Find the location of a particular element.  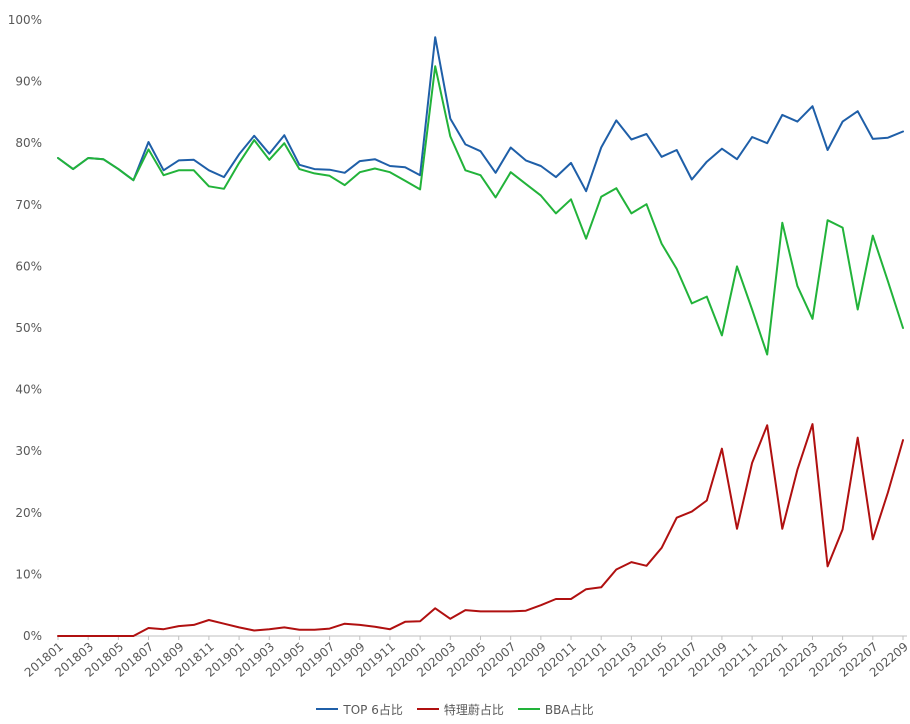

legend-label-bba: BBA占比 is located at coordinates (569, 709).